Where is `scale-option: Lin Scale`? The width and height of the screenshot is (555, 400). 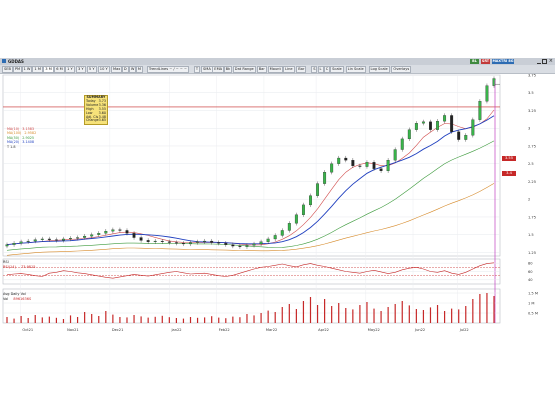 scale-option: Lin Scale is located at coordinates (355, 69).